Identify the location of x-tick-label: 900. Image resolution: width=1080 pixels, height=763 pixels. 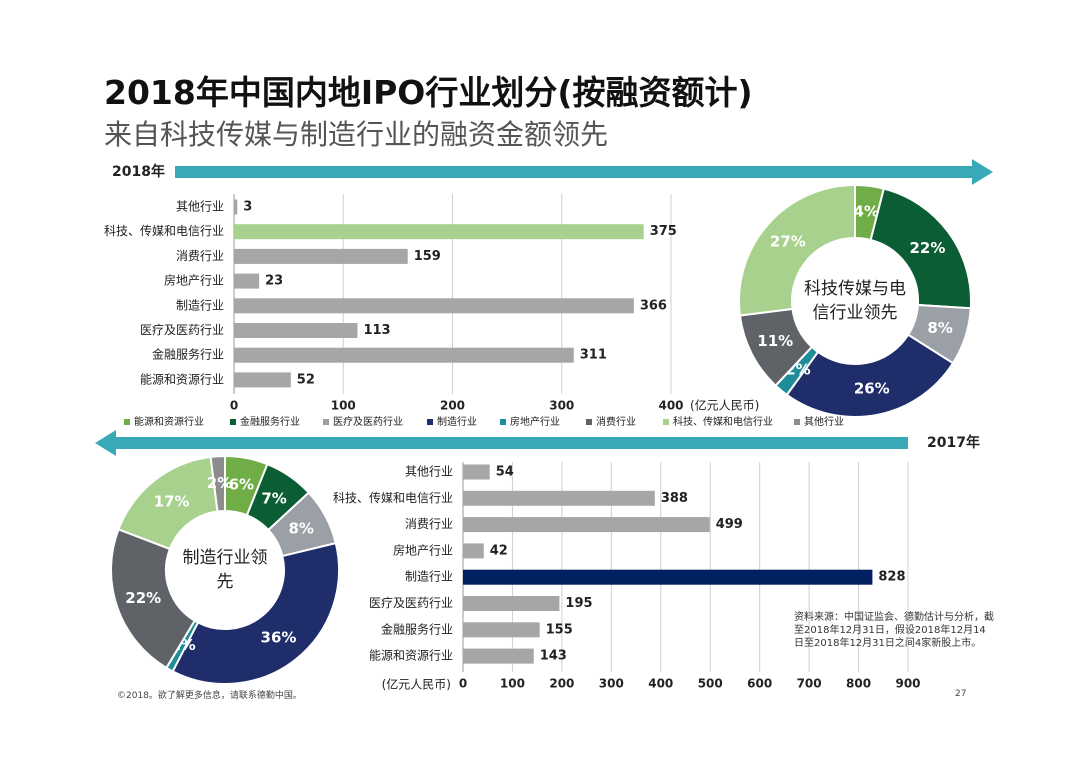
(907, 684).